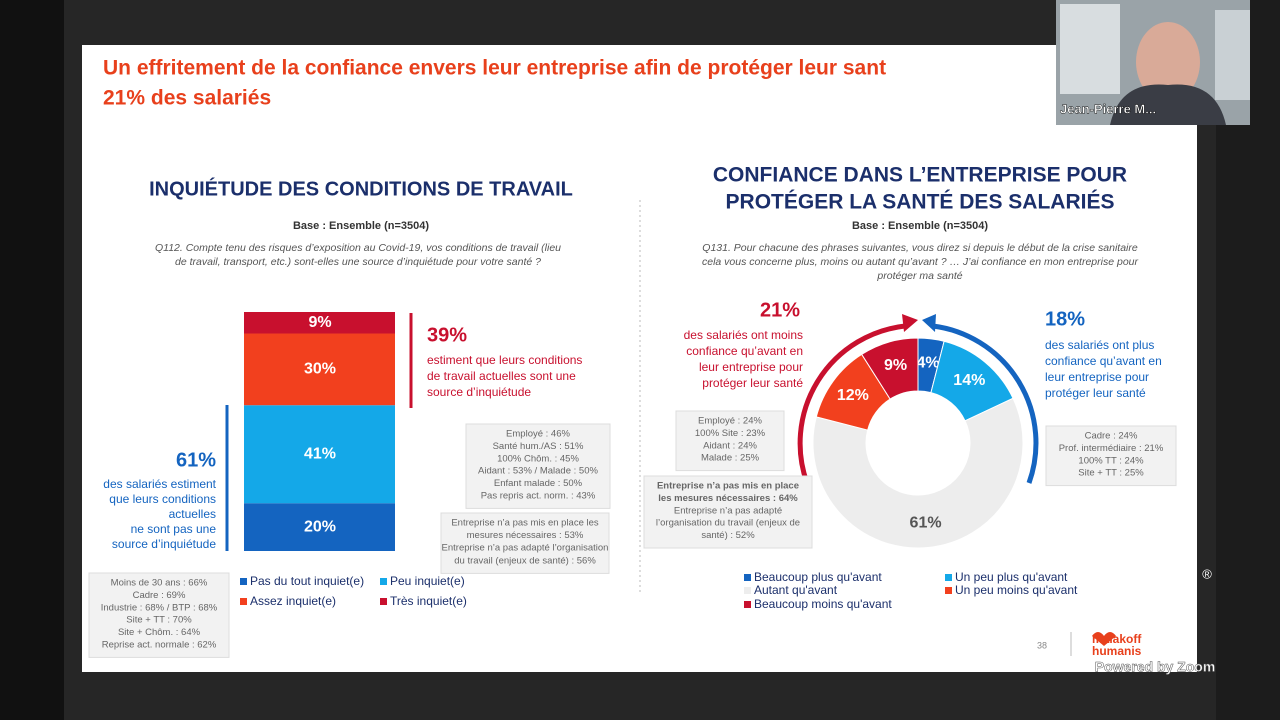 The height and width of the screenshot is (720, 1280). What do you see at coordinates (818, 577) in the screenshot?
I see `legend-label: Beaucoup plus qu'avant` at bounding box center [818, 577].